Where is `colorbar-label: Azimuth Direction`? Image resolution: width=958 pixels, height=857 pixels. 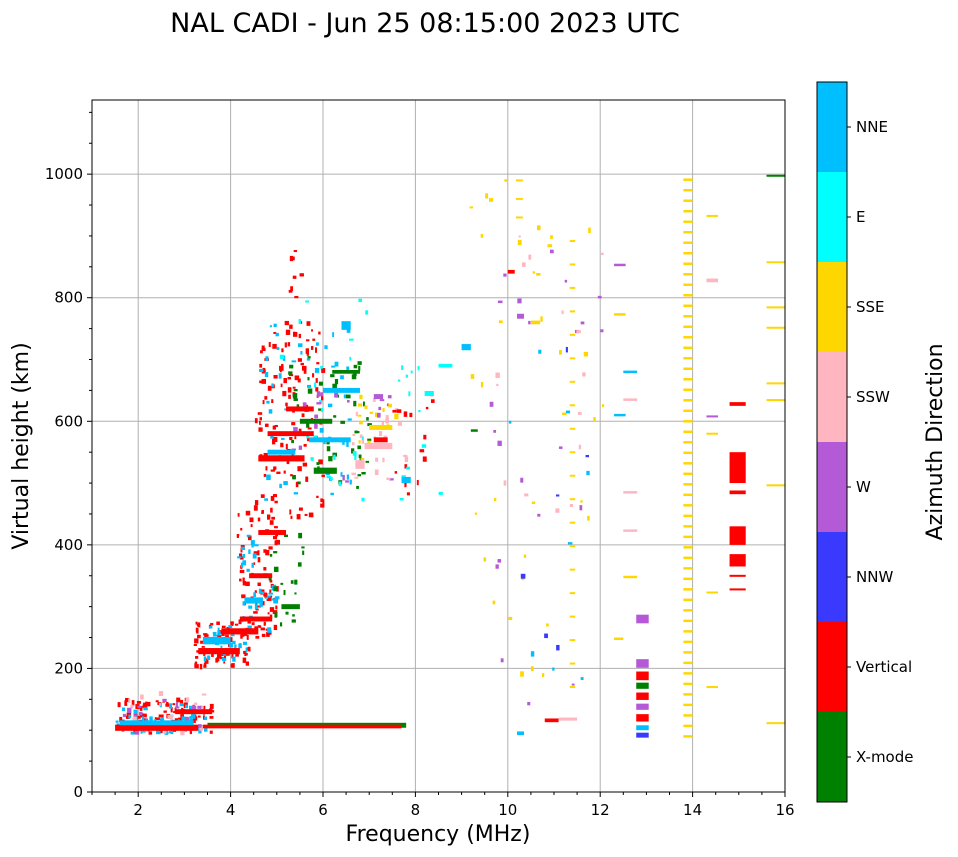 colorbar-label: Azimuth Direction is located at coordinates (935, 441).